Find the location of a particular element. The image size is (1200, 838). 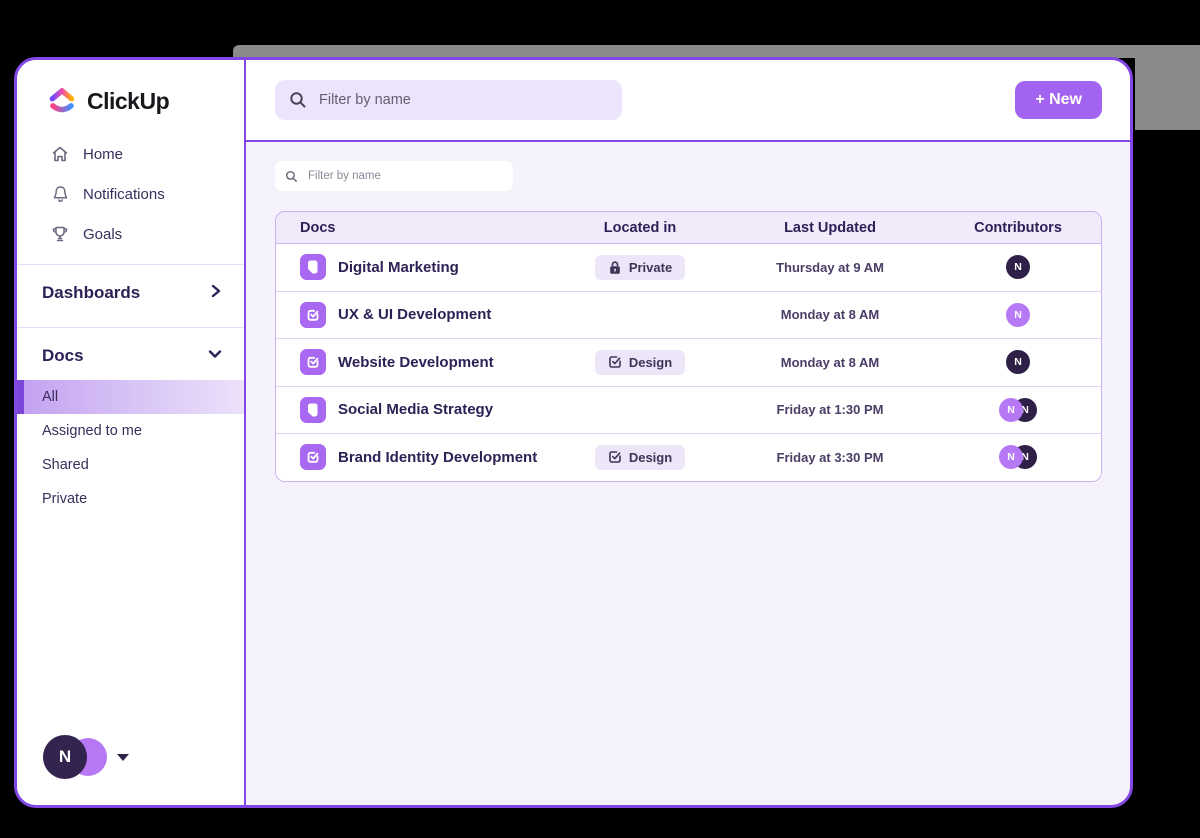

sidebar-item-label: Home is located at coordinates (103, 154).